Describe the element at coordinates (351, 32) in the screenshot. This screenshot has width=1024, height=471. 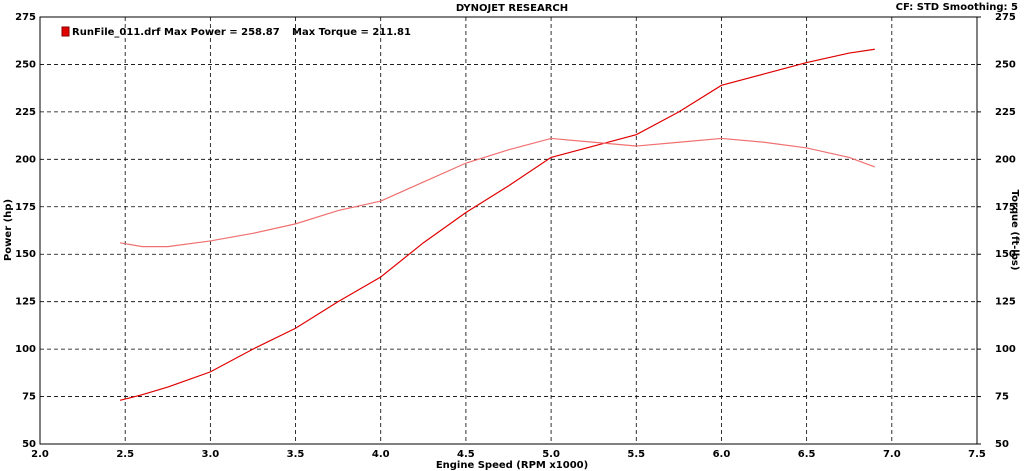
I see `legend-label: Max Torque = 211.81` at that location.